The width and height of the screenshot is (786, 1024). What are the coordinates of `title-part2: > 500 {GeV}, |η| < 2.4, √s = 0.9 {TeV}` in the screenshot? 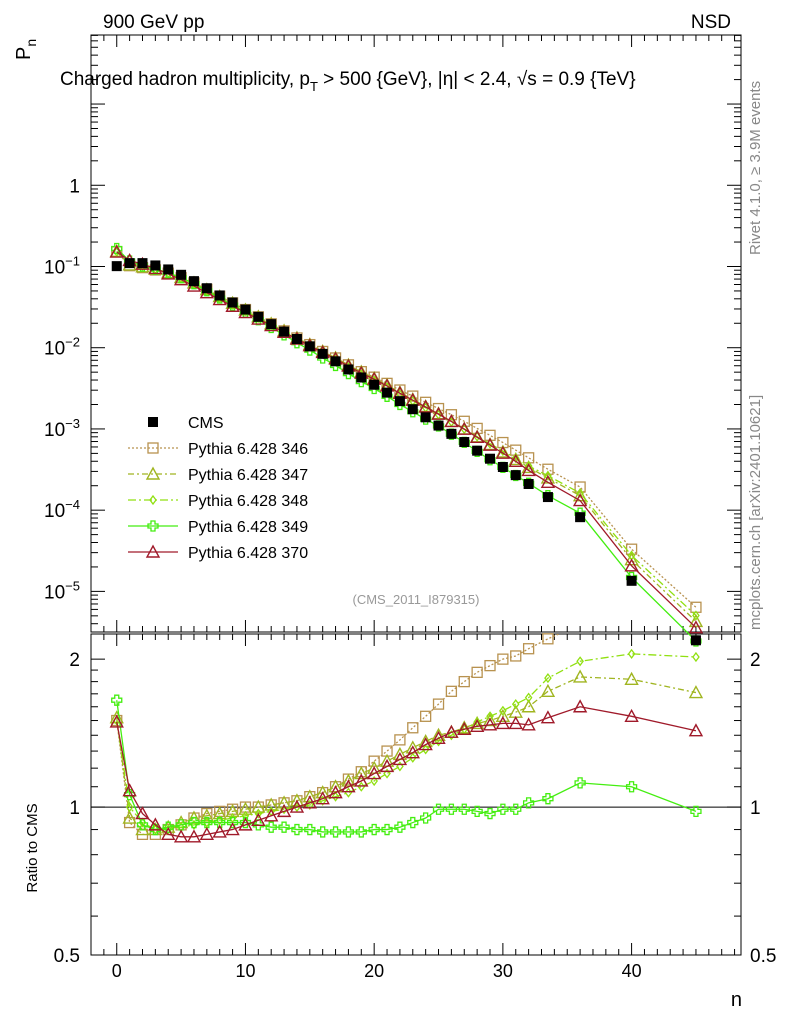 It's located at (477, 79).